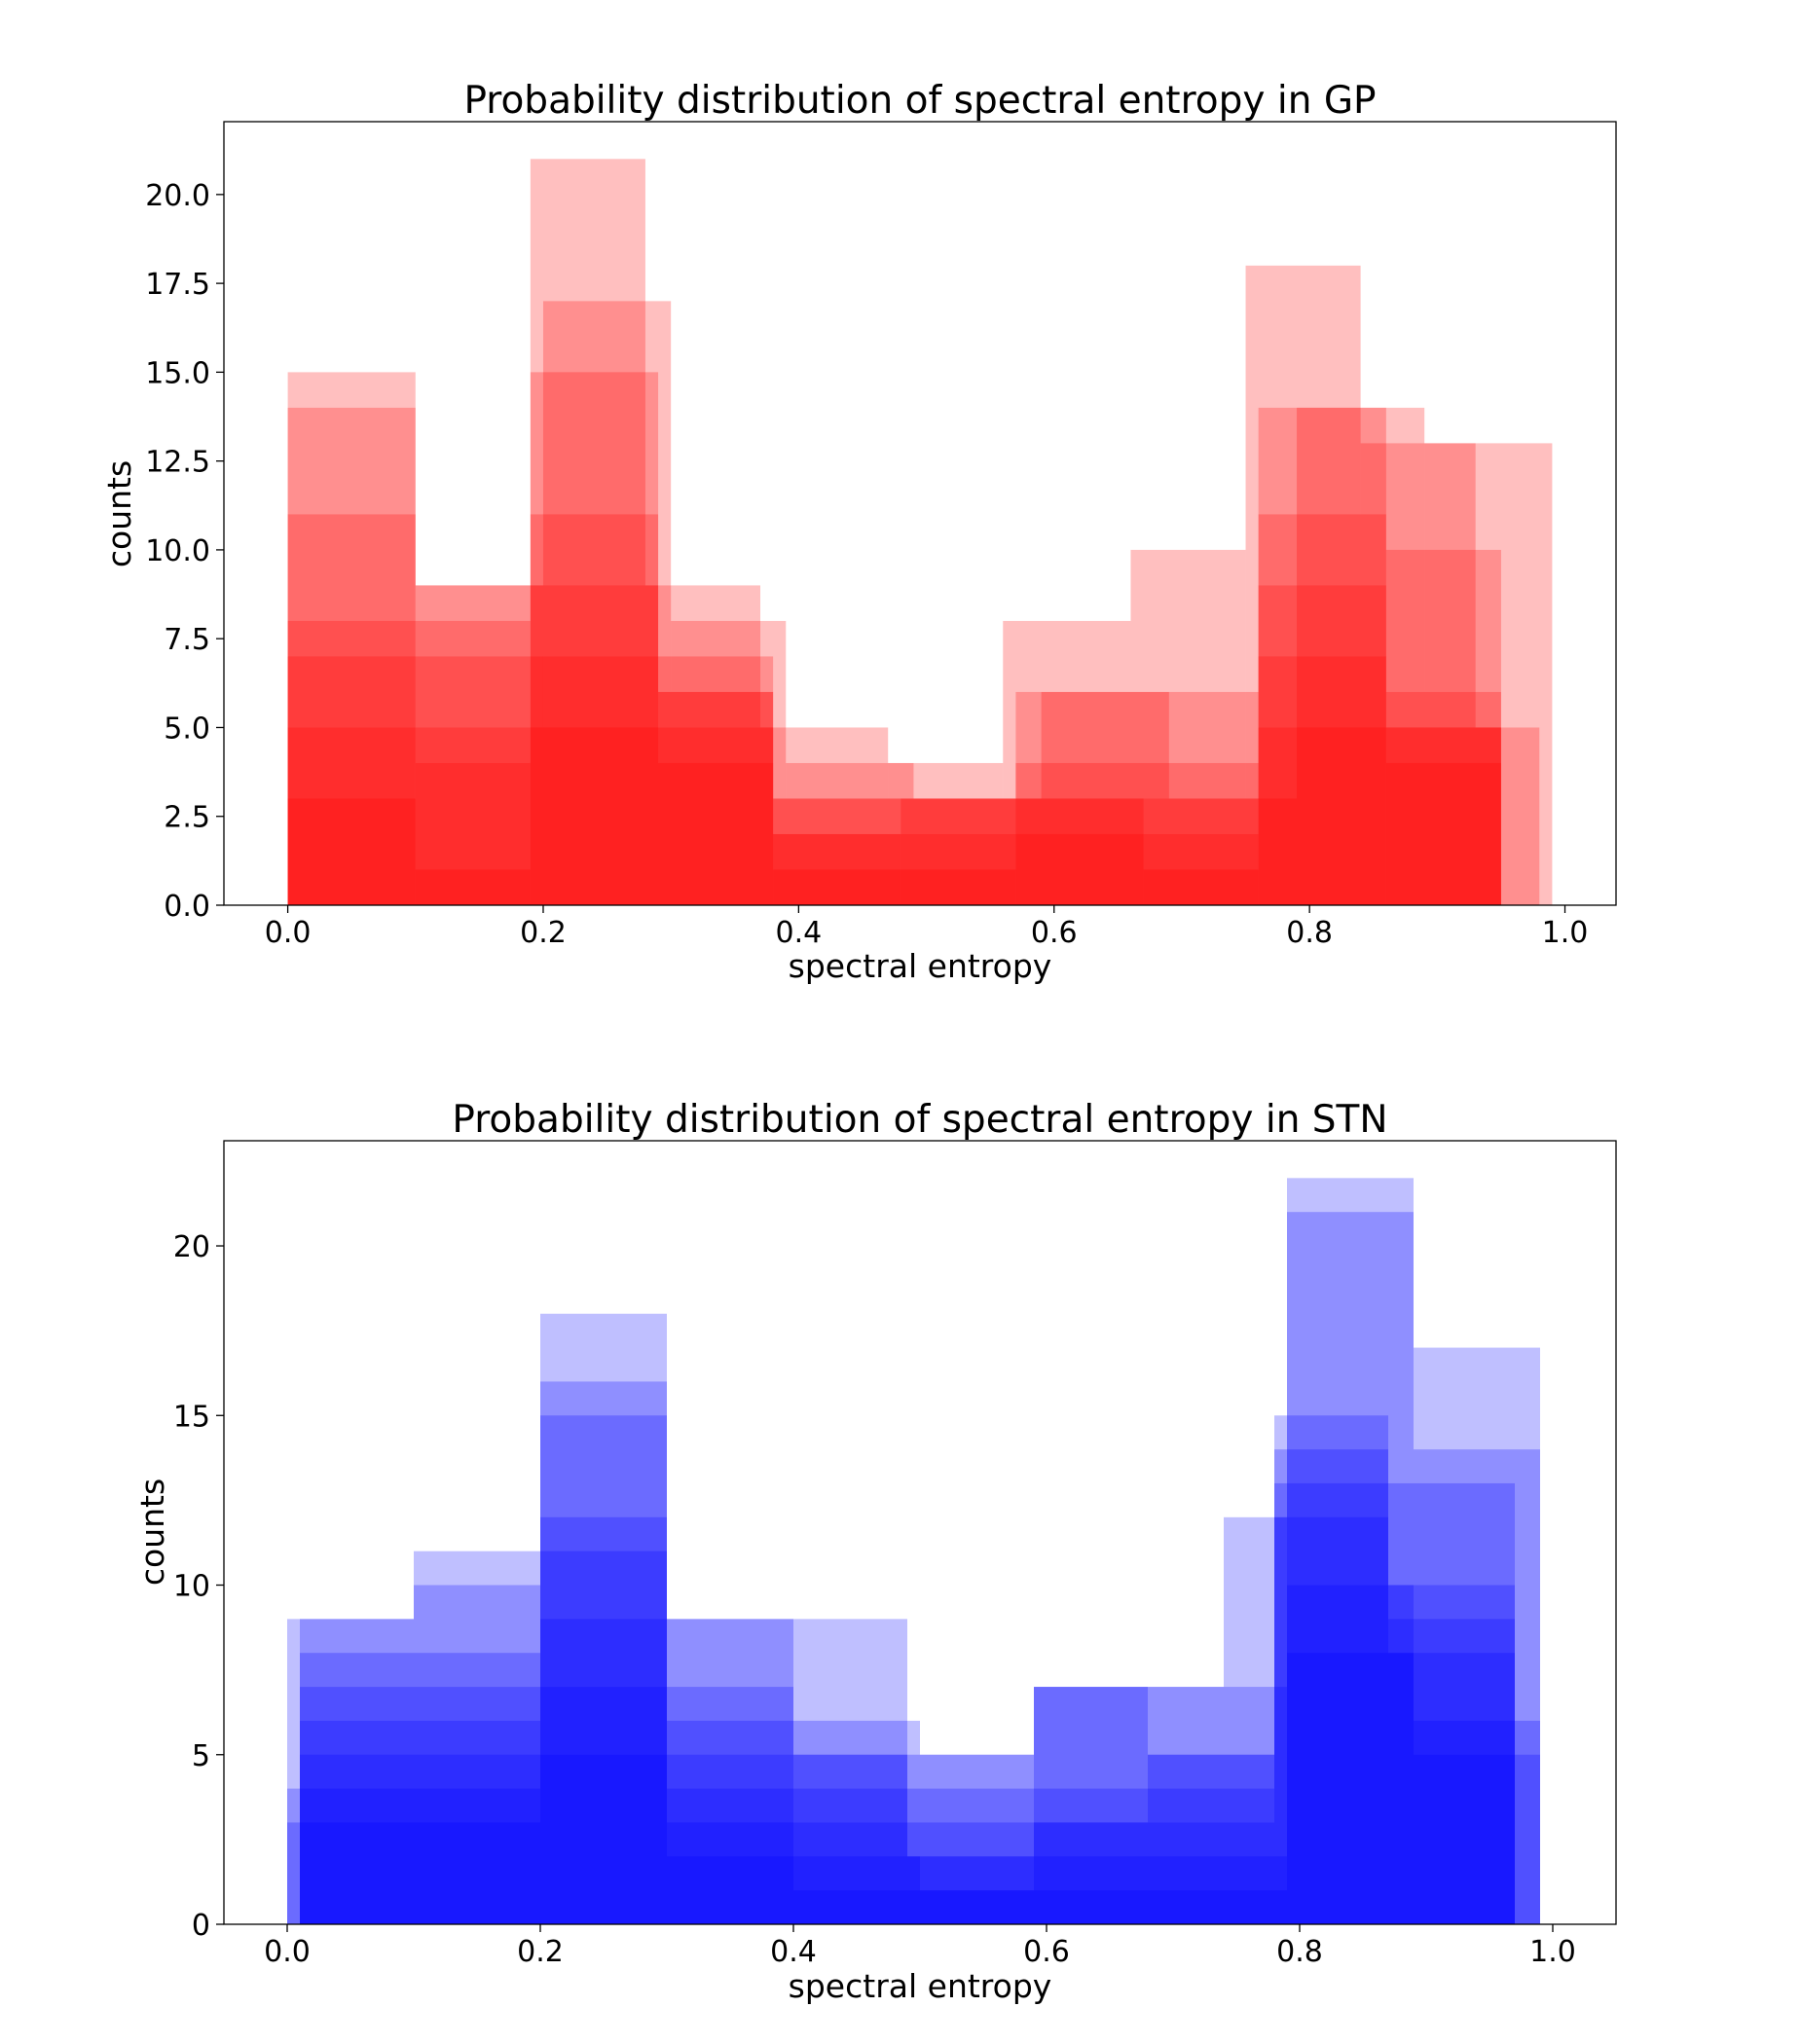  I want to click on y-tick-label: 0, so click(201, 1926).